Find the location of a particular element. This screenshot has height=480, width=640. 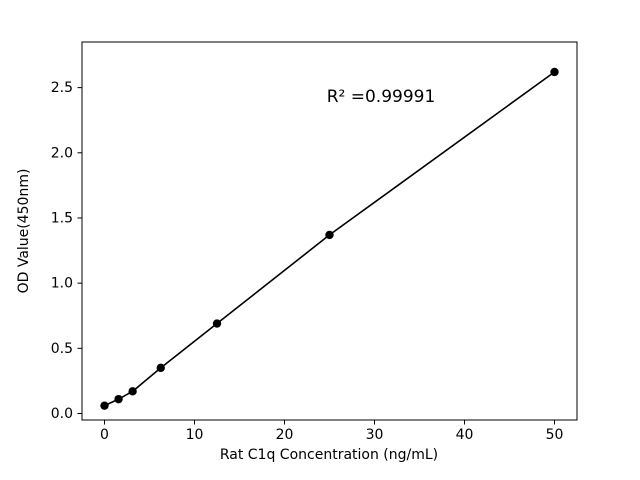

x-tick-label: 50 is located at coordinates (555, 435).